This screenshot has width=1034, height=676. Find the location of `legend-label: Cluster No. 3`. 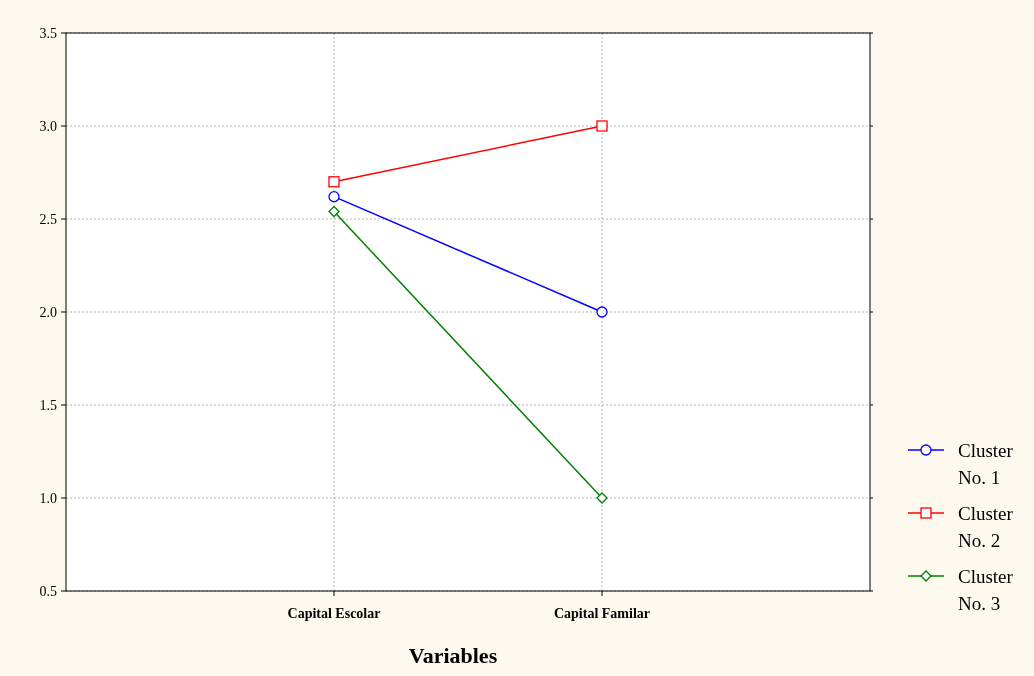

legend-label: Cluster No. 3 is located at coordinates (986, 589).